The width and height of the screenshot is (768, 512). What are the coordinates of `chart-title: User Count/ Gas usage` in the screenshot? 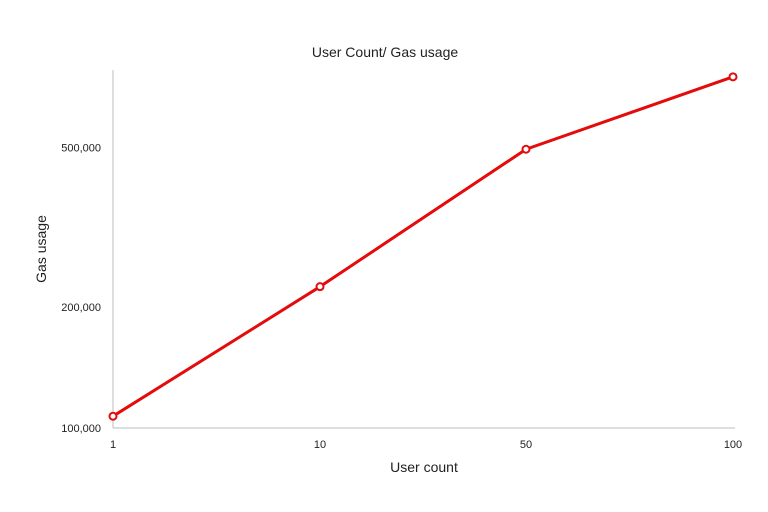 It's located at (385, 52).